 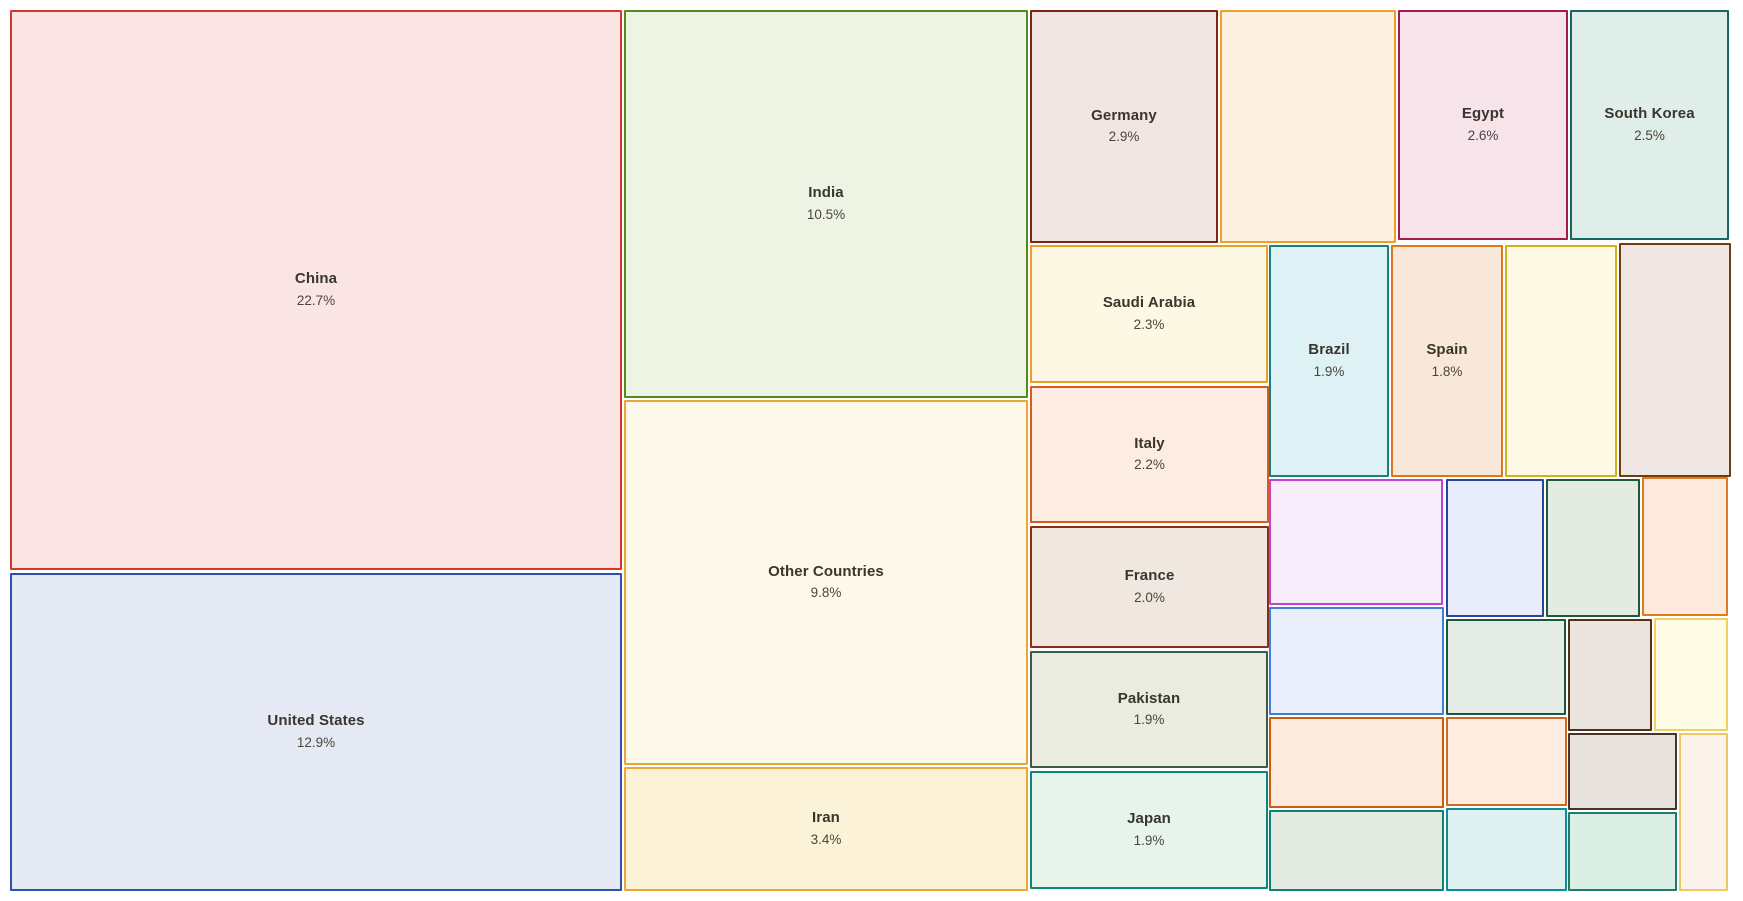 What do you see at coordinates (1685, 546) in the screenshot?
I see `treemap-cell-cell-peach-a` at bounding box center [1685, 546].